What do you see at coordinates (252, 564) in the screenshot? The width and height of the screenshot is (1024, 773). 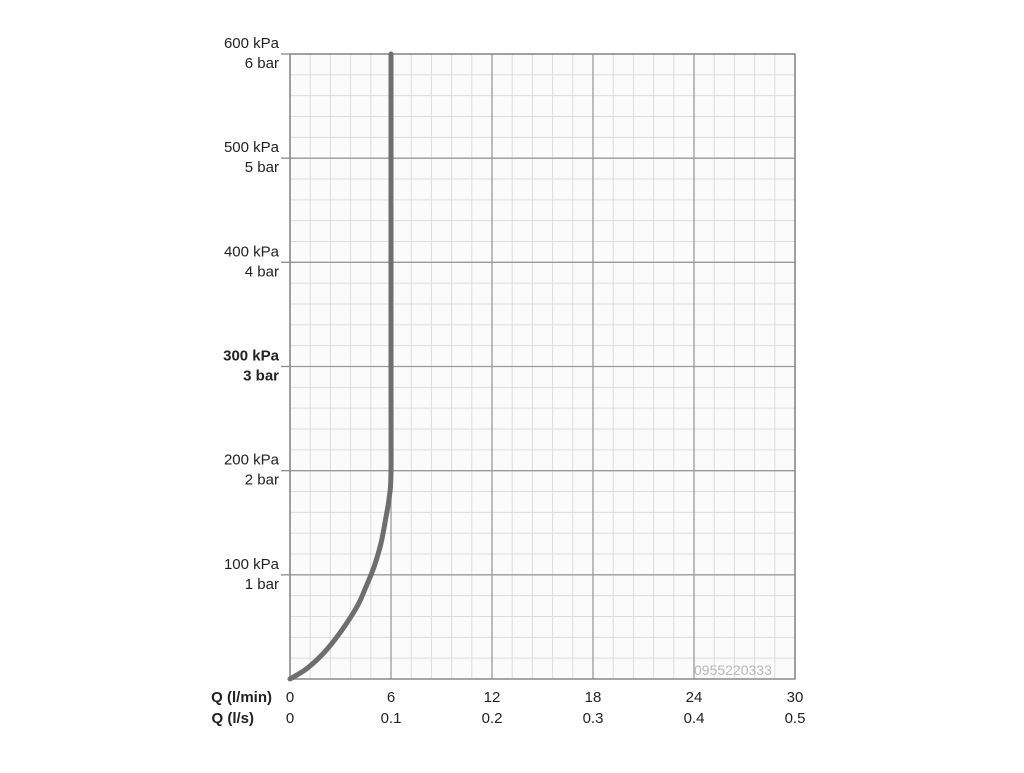 I see `y-tick-label-kpa: 100 kPa` at bounding box center [252, 564].